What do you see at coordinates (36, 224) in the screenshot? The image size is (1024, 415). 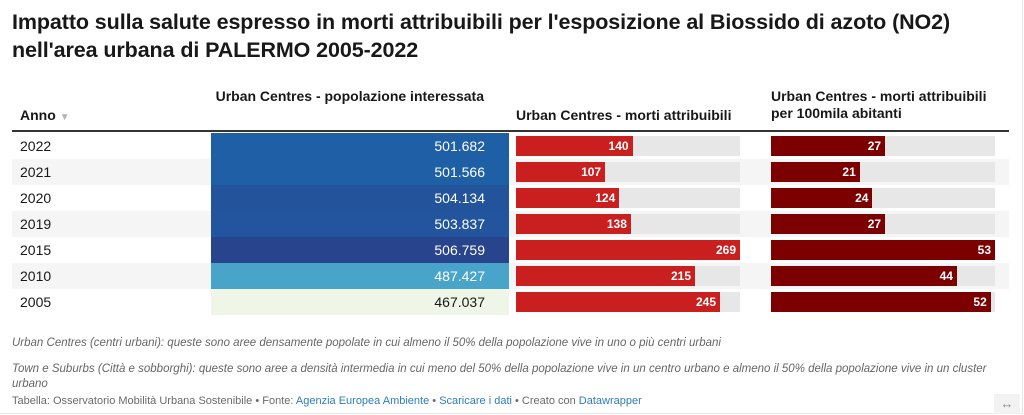 I see `year-cell: 2019` at bounding box center [36, 224].